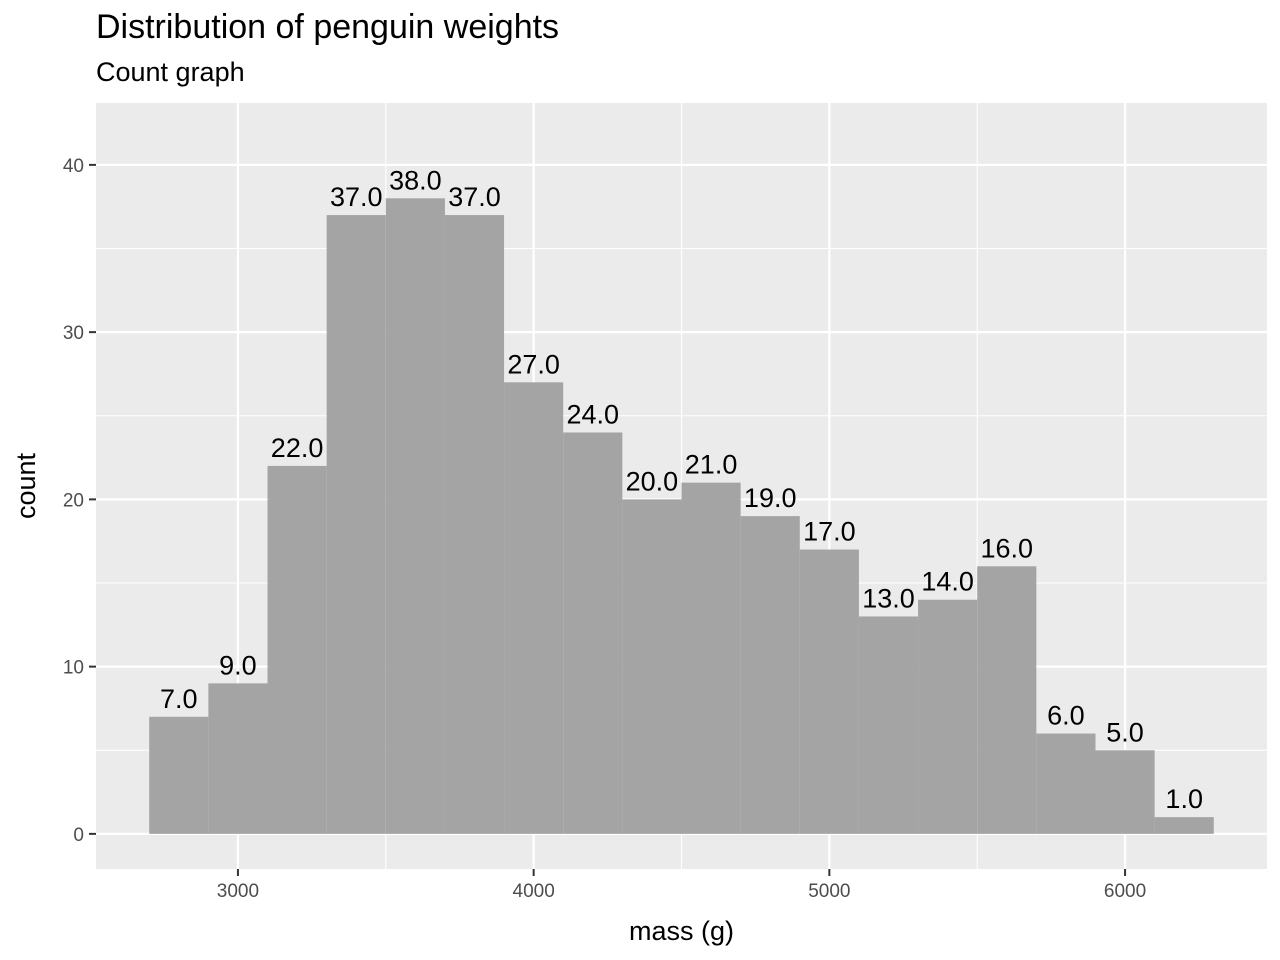 This screenshot has width=1280, height=960. What do you see at coordinates (770, 498) in the screenshot?
I see `bar-value-label: 19.0` at bounding box center [770, 498].